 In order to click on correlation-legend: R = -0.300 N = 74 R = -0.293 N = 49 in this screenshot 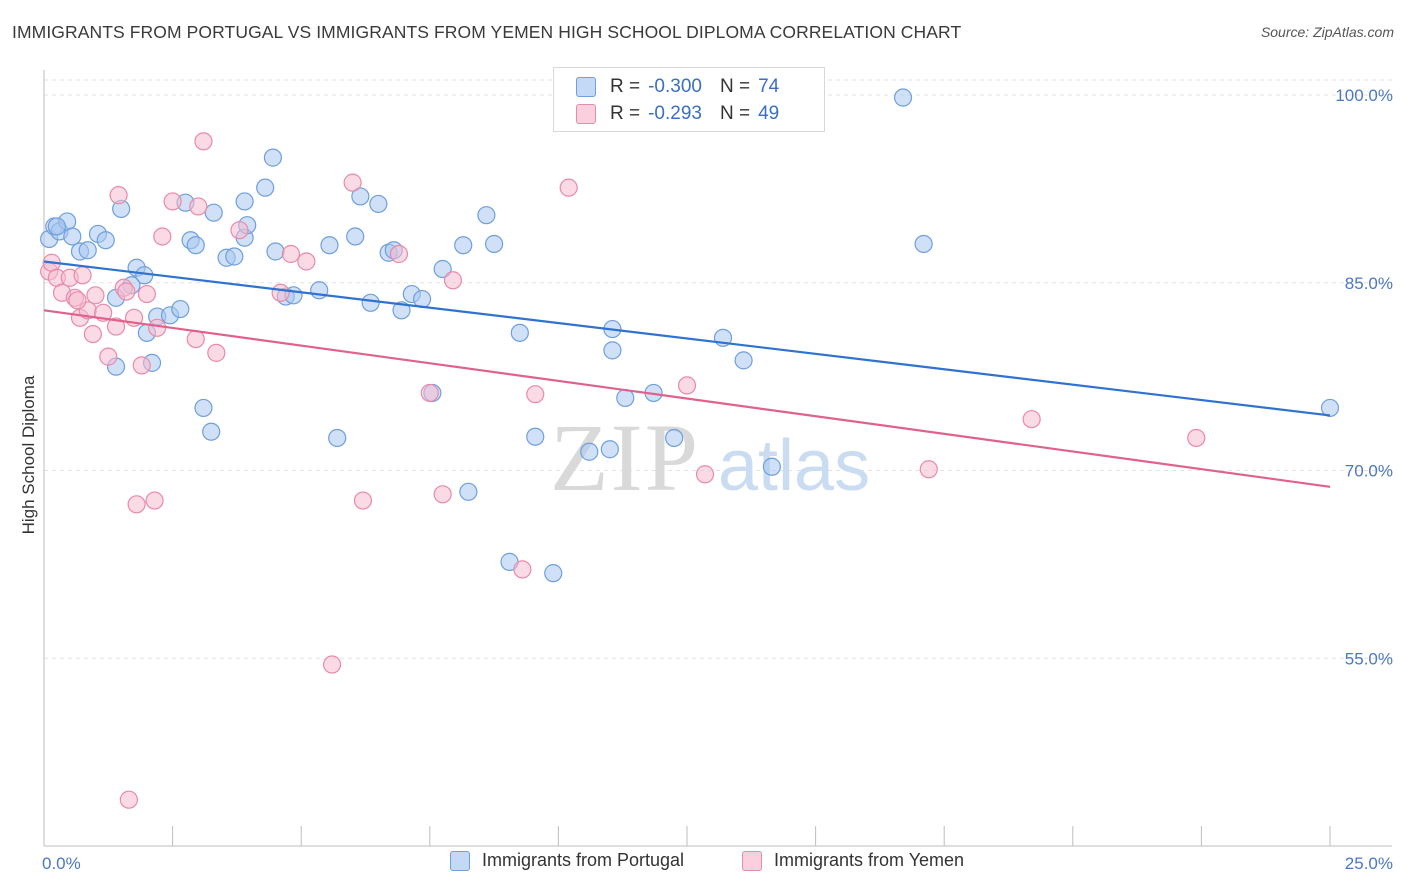, I will do `click(689, 99)`.